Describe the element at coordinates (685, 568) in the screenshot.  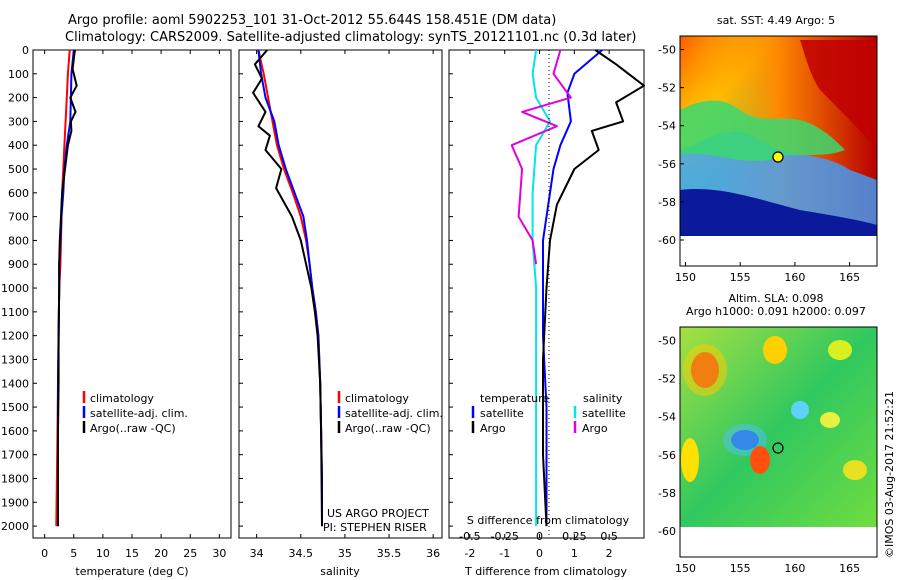
I see `sla-map-xtick-label: 150` at that location.